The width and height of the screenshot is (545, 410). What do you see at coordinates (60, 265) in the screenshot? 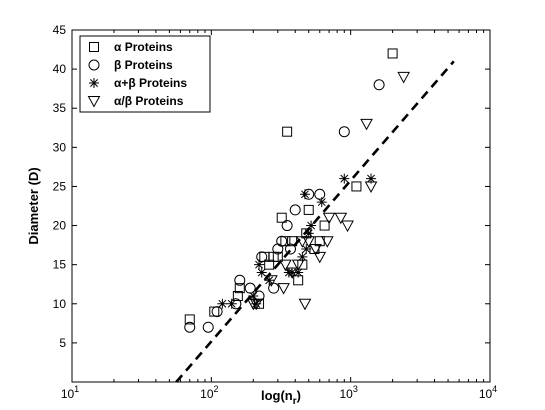
I see `y-tick-label: 15` at bounding box center [60, 265].